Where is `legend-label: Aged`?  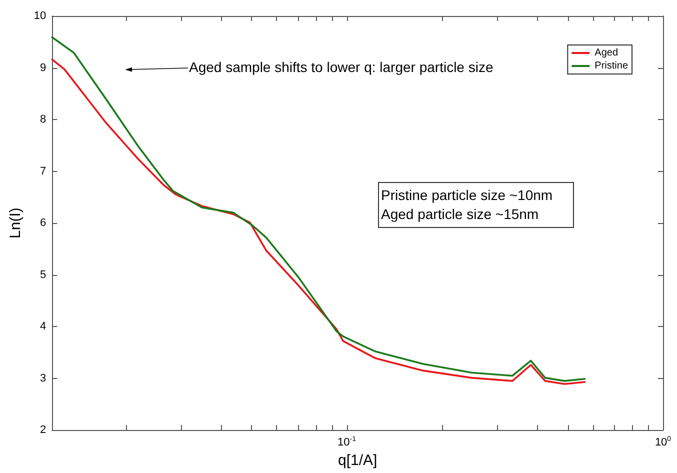
legend-label: Aged is located at coordinates (606, 53).